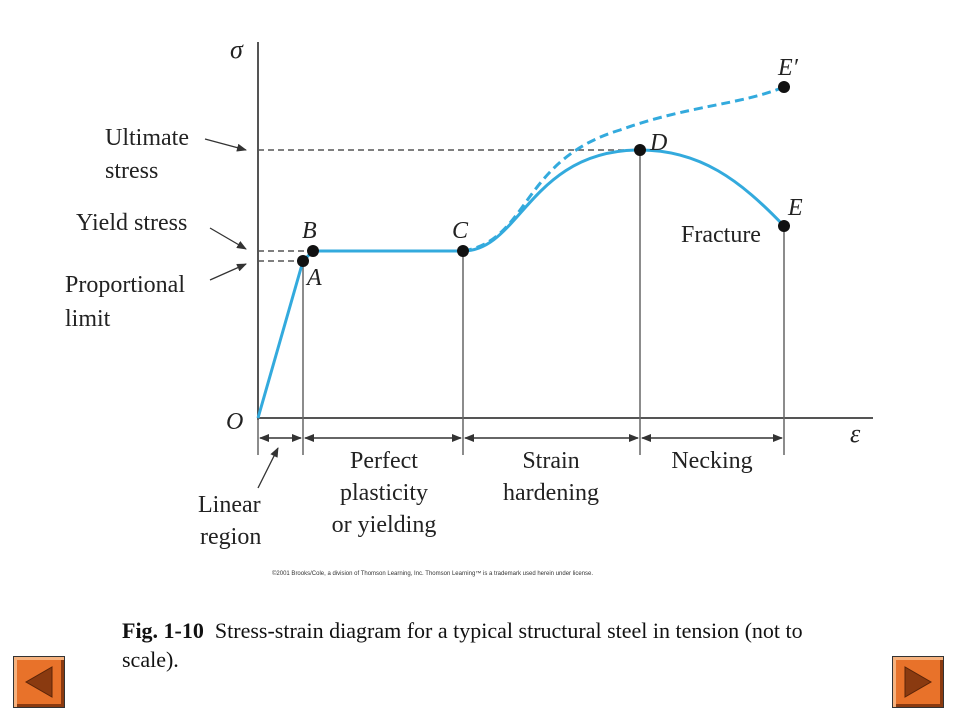  I want to click on point-e-prime-label: E′, so click(788, 68).